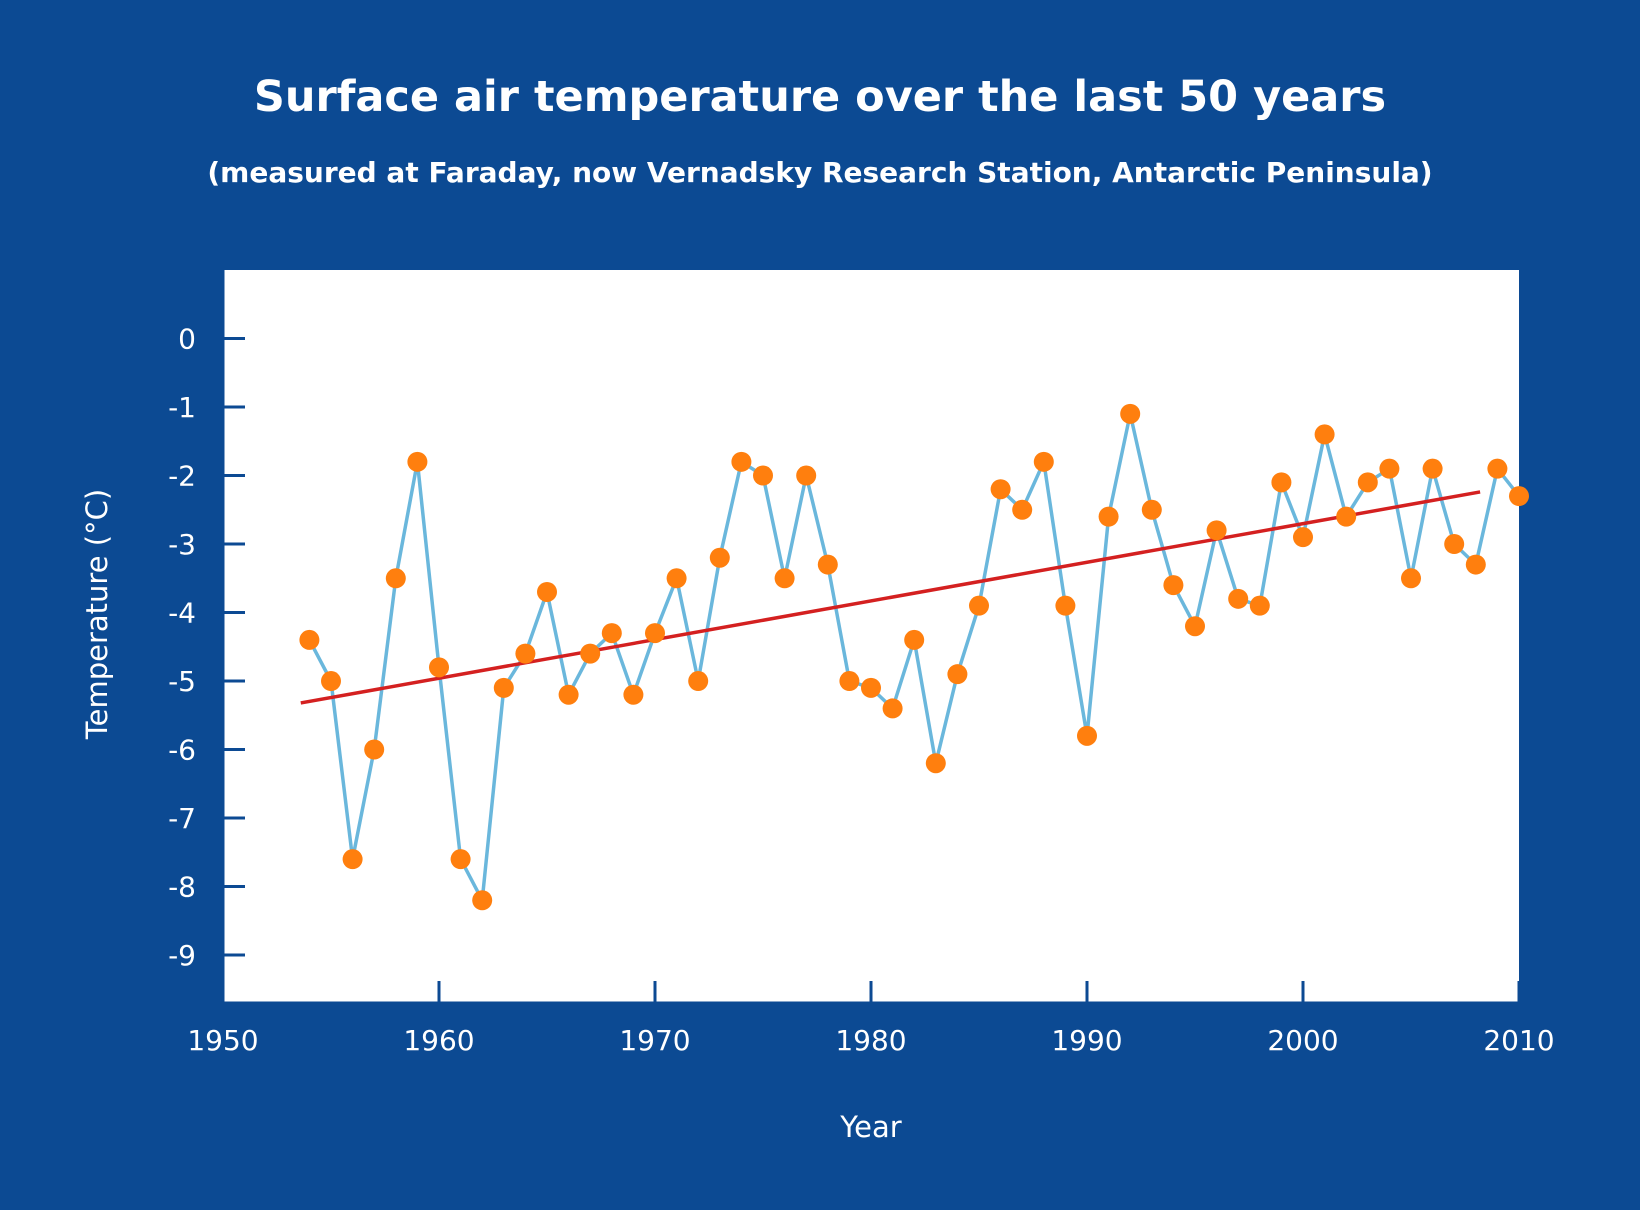  Describe the element at coordinates (654, 1040) in the screenshot. I see `x-tick-label: 1970` at that location.